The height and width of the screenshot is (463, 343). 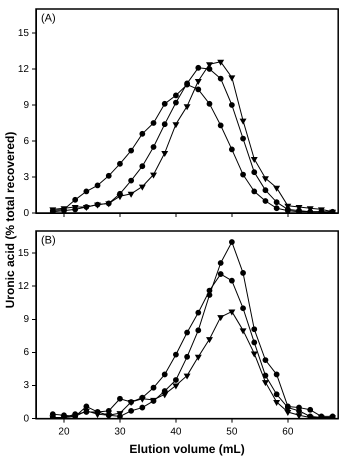 What do you see at coordinates (48, 240) in the screenshot?
I see `annotation: (B)` at bounding box center [48, 240].